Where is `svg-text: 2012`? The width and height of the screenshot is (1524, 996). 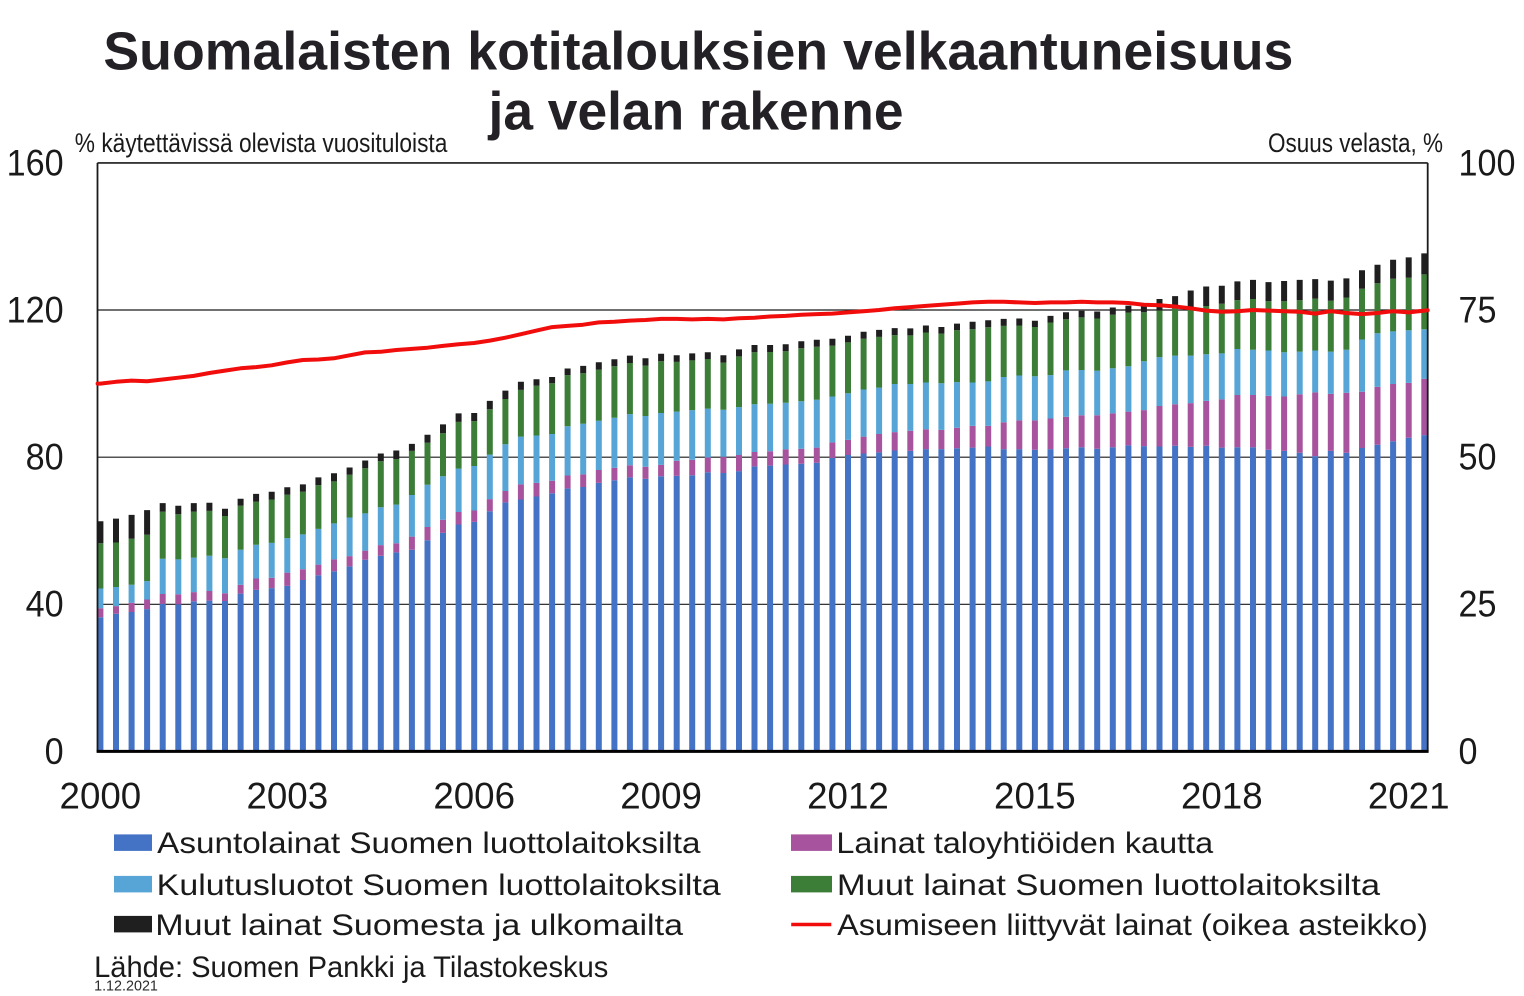
svg-text: 2012 is located at coordinates (848, 796).